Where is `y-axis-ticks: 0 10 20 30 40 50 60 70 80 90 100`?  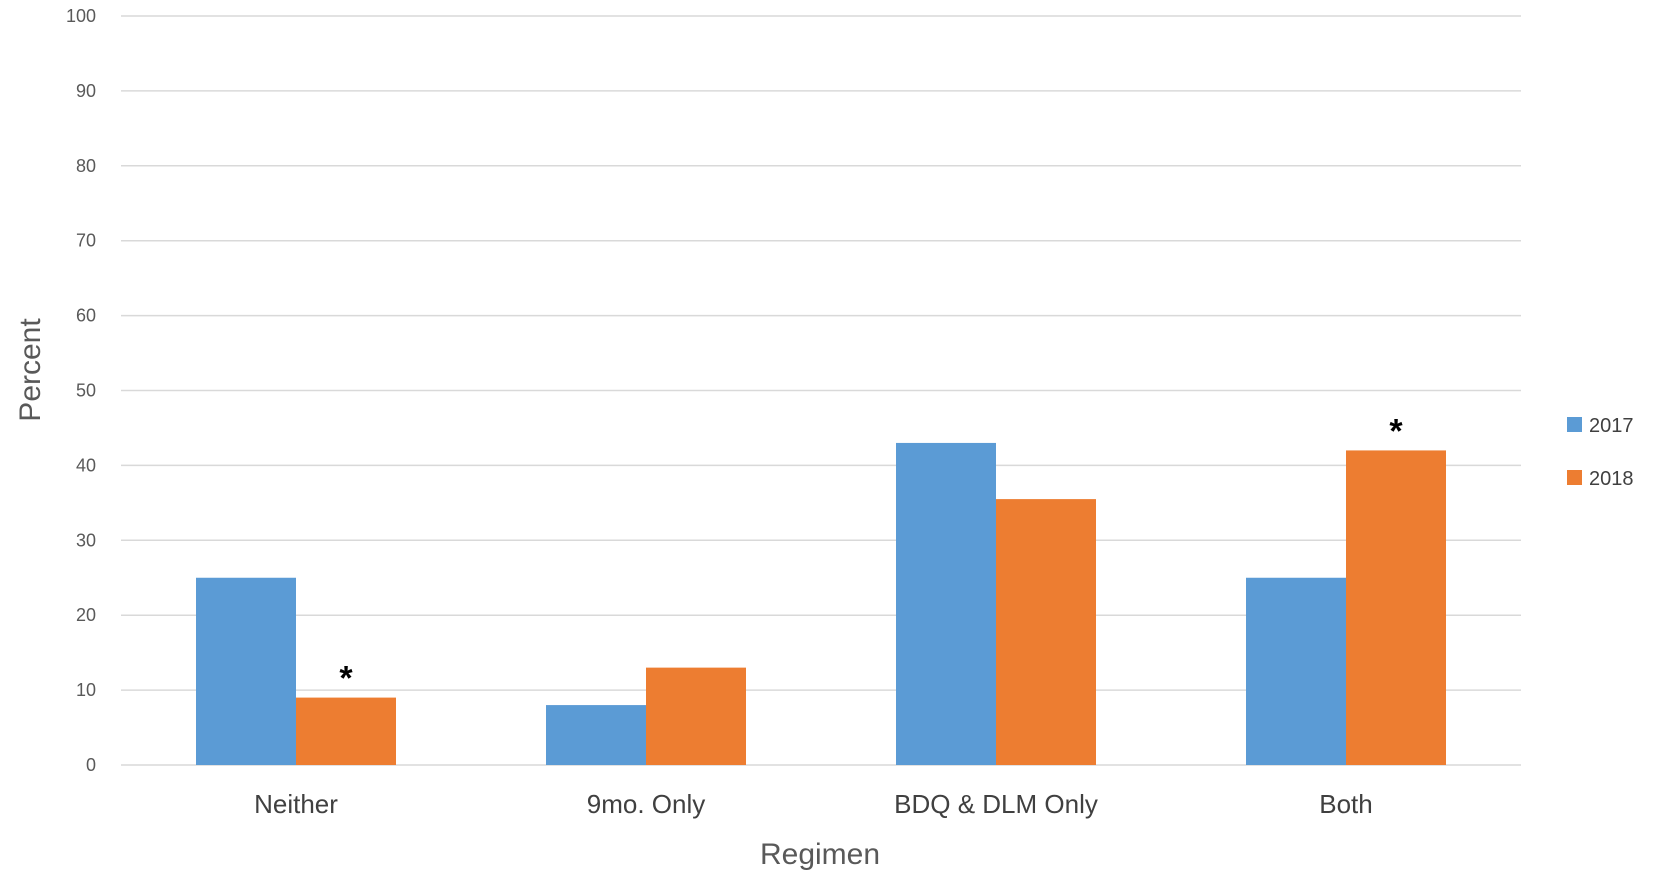 y-axis-ticks: 0 10 20 30 40 50 60 70 80 90 100 is located at coordinates (81, 390).